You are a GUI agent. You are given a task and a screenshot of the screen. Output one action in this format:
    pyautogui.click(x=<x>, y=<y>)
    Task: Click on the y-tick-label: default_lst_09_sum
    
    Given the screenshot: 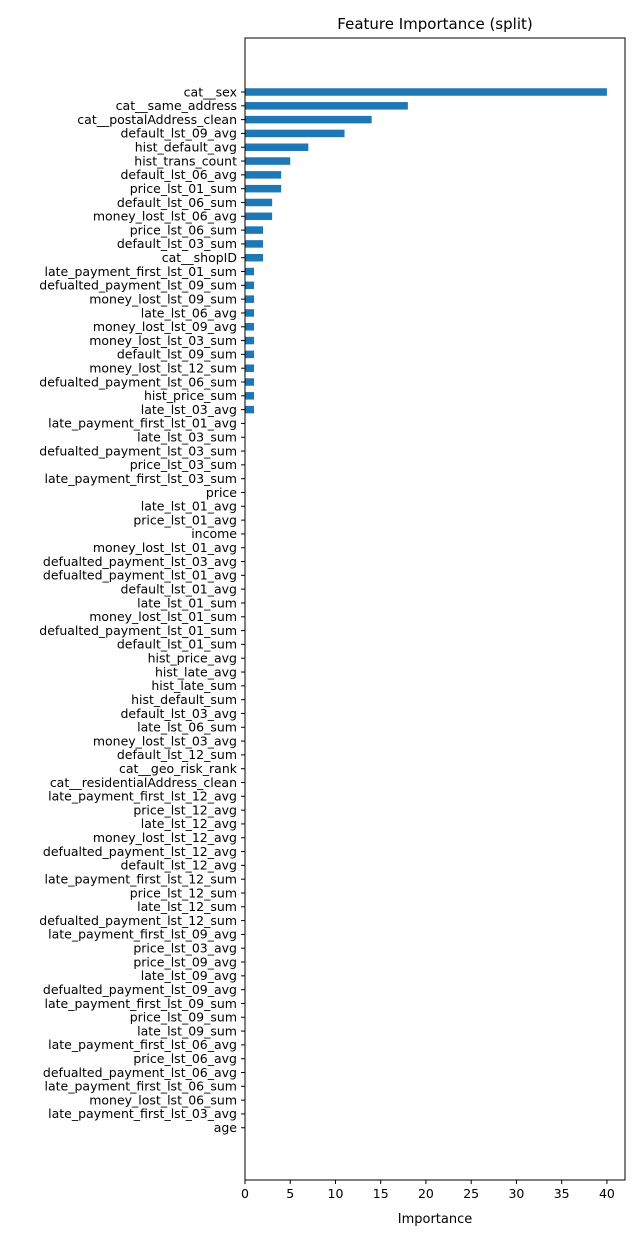 What is the action you would take?
    pyautogui.click(x=177, y=354)
    